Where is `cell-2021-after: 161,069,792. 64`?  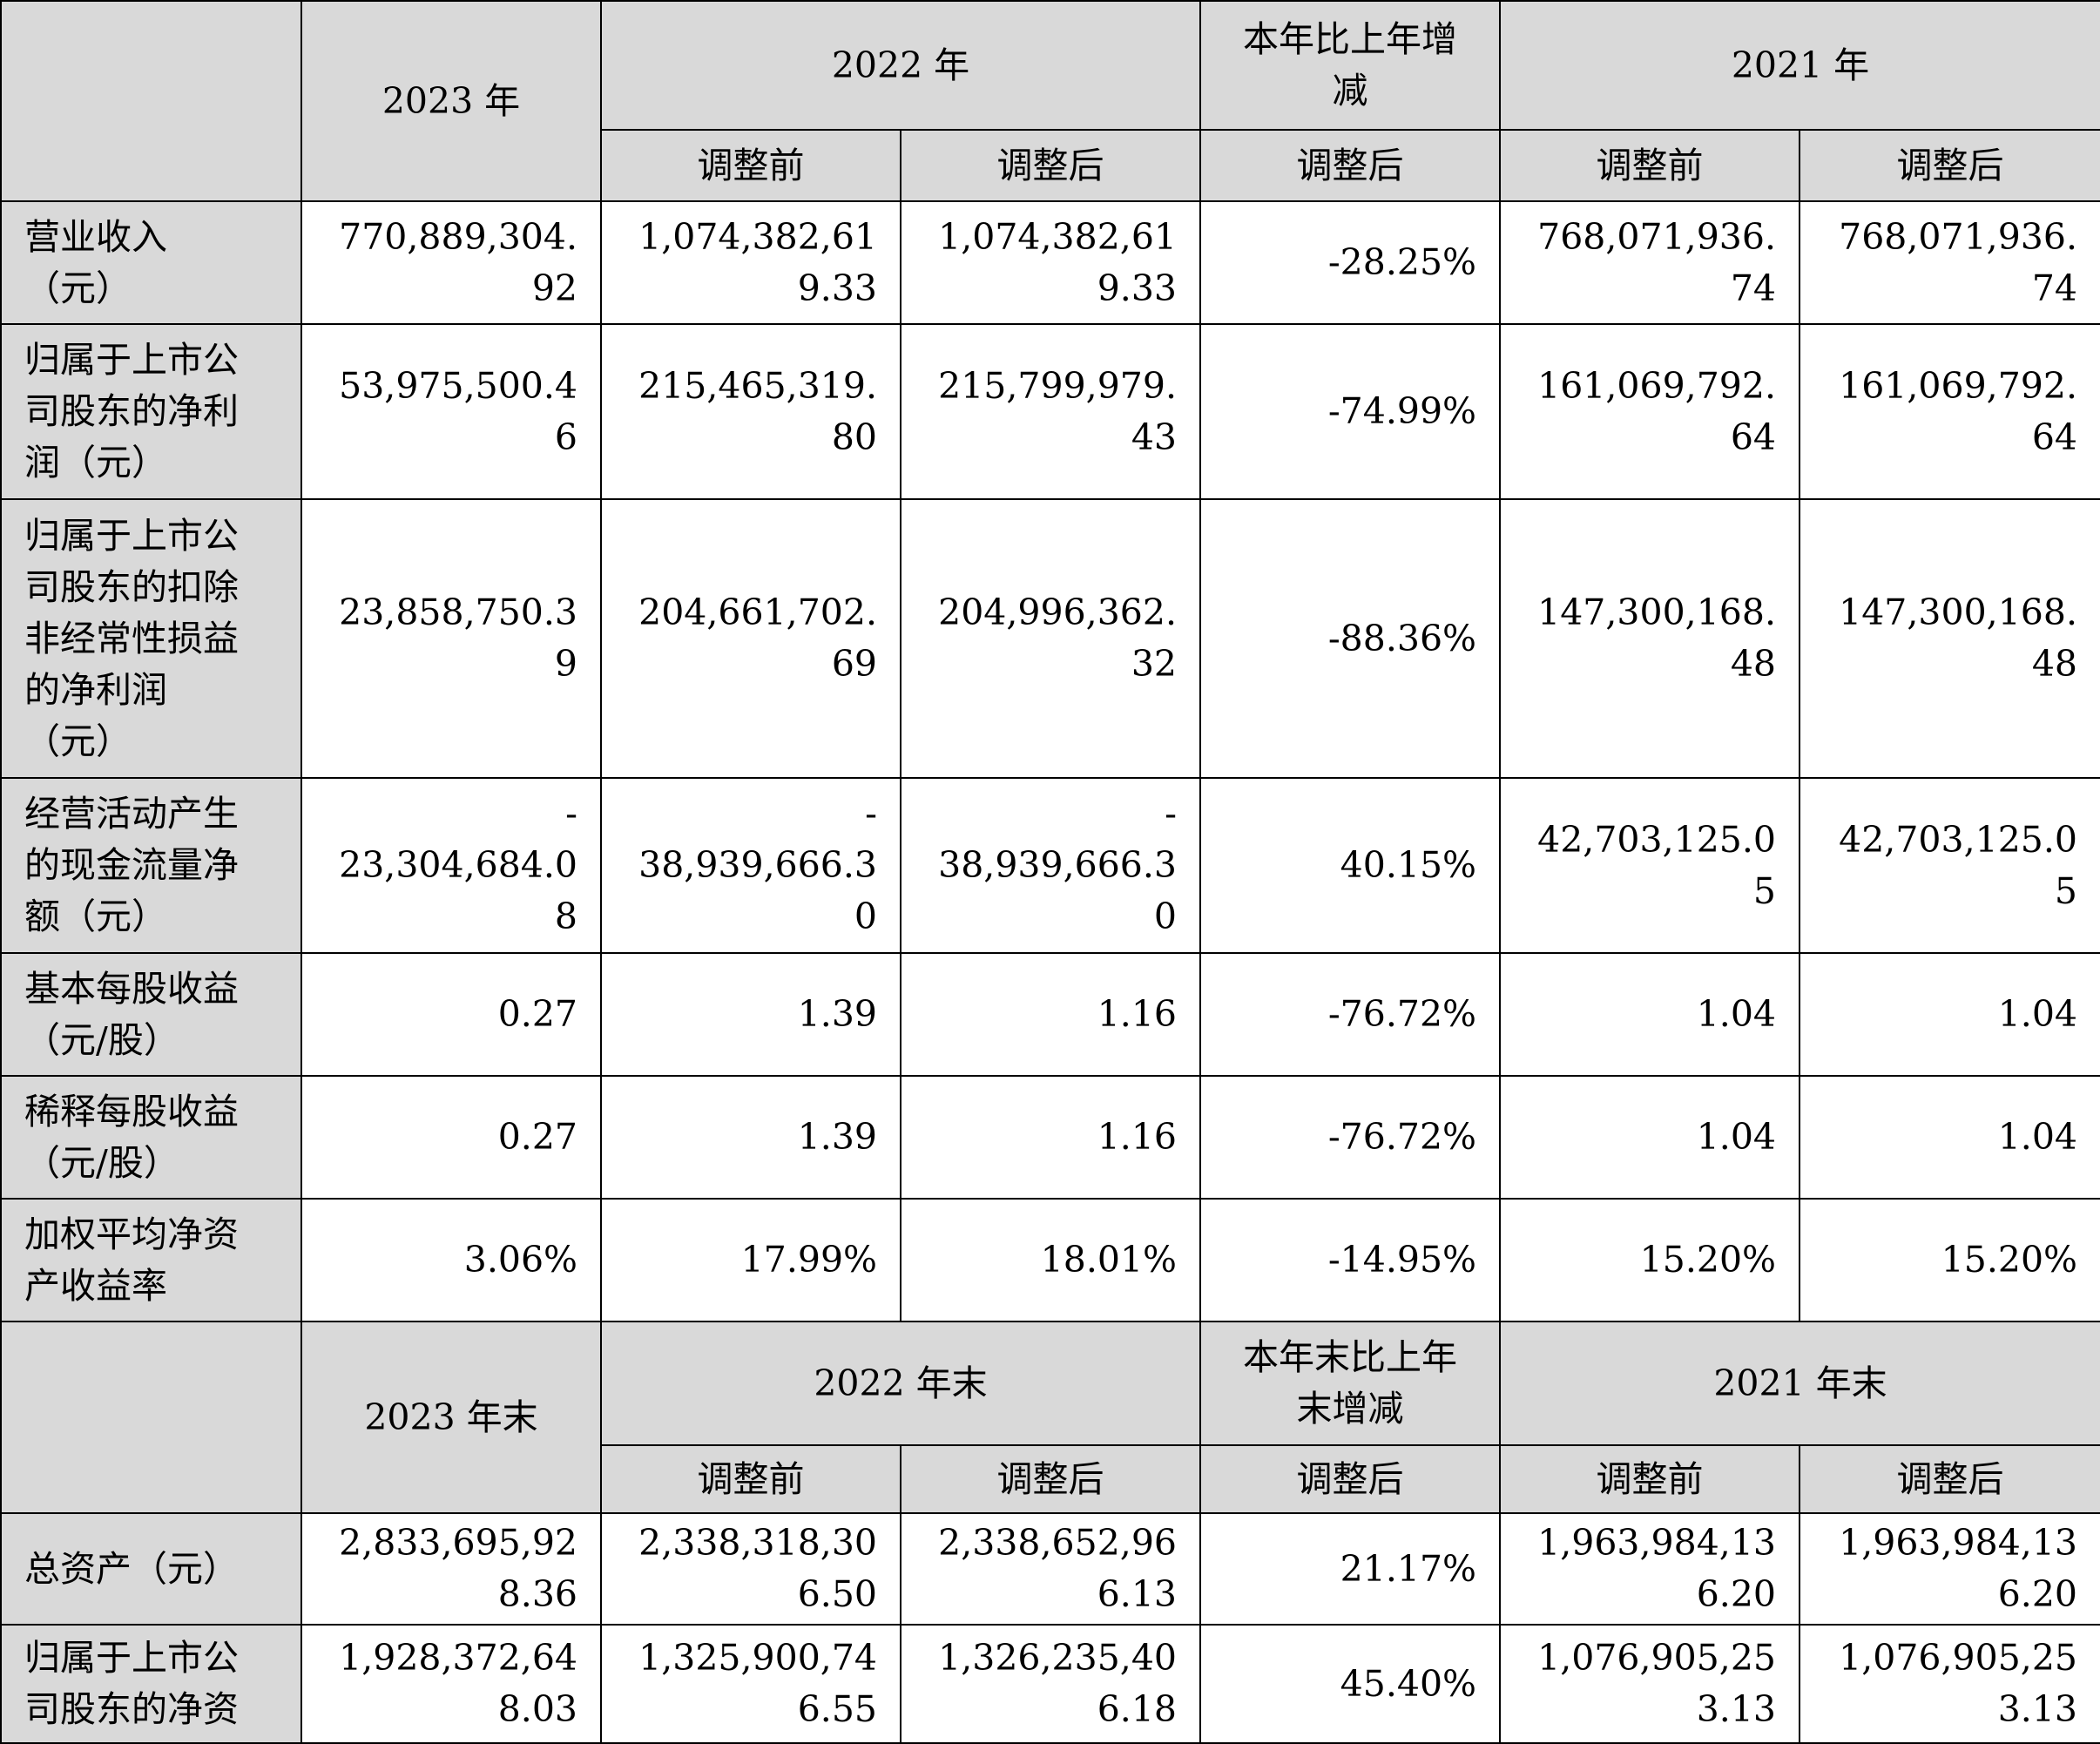 cell-2021-after: 161,069,792. 64 is located at coordinates (1949, 411).